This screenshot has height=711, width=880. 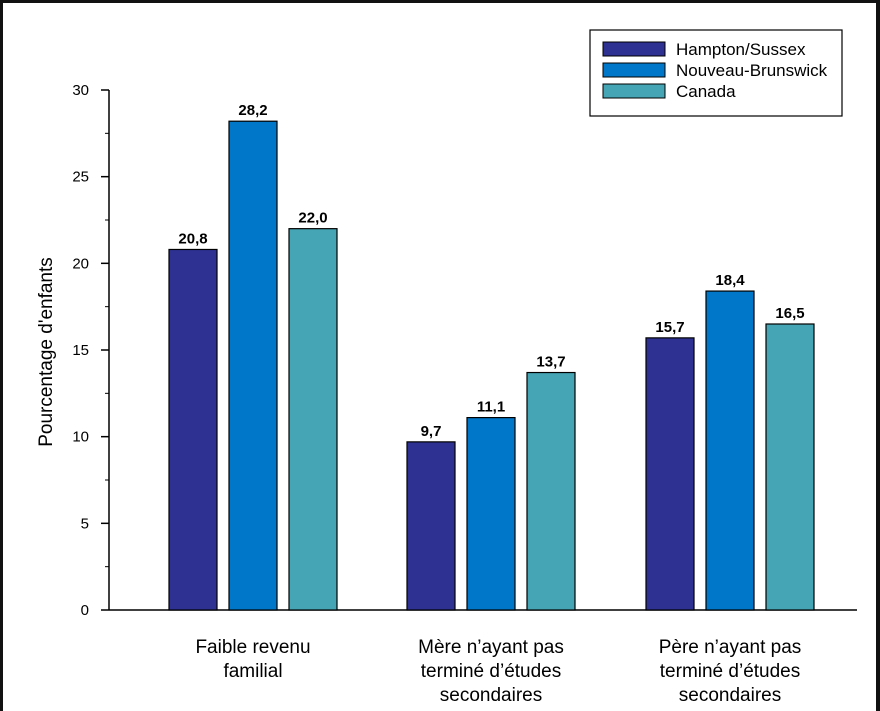 What do you see at coordinates (80, 437) in the screenshot?
I see `y-tick-label: 10` at bounding box center [80, 437].